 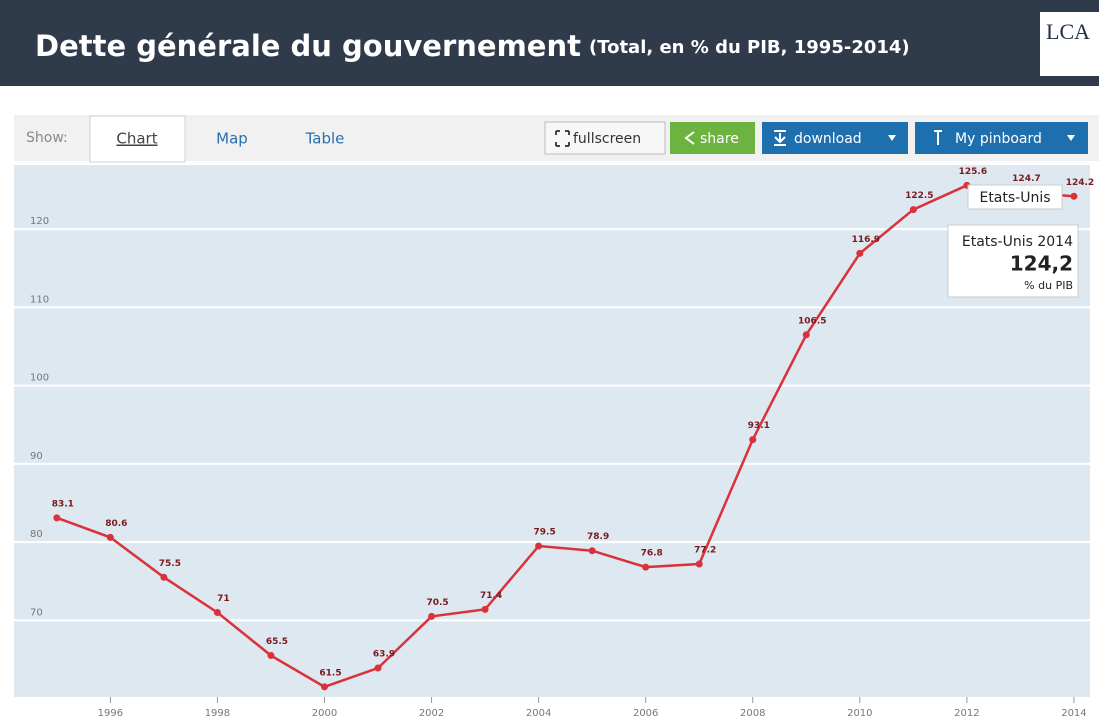 What do you see at coordinates (652, 554) in the screenshot?
I see `value-label: 76.8` at bounding box center [652, 554].